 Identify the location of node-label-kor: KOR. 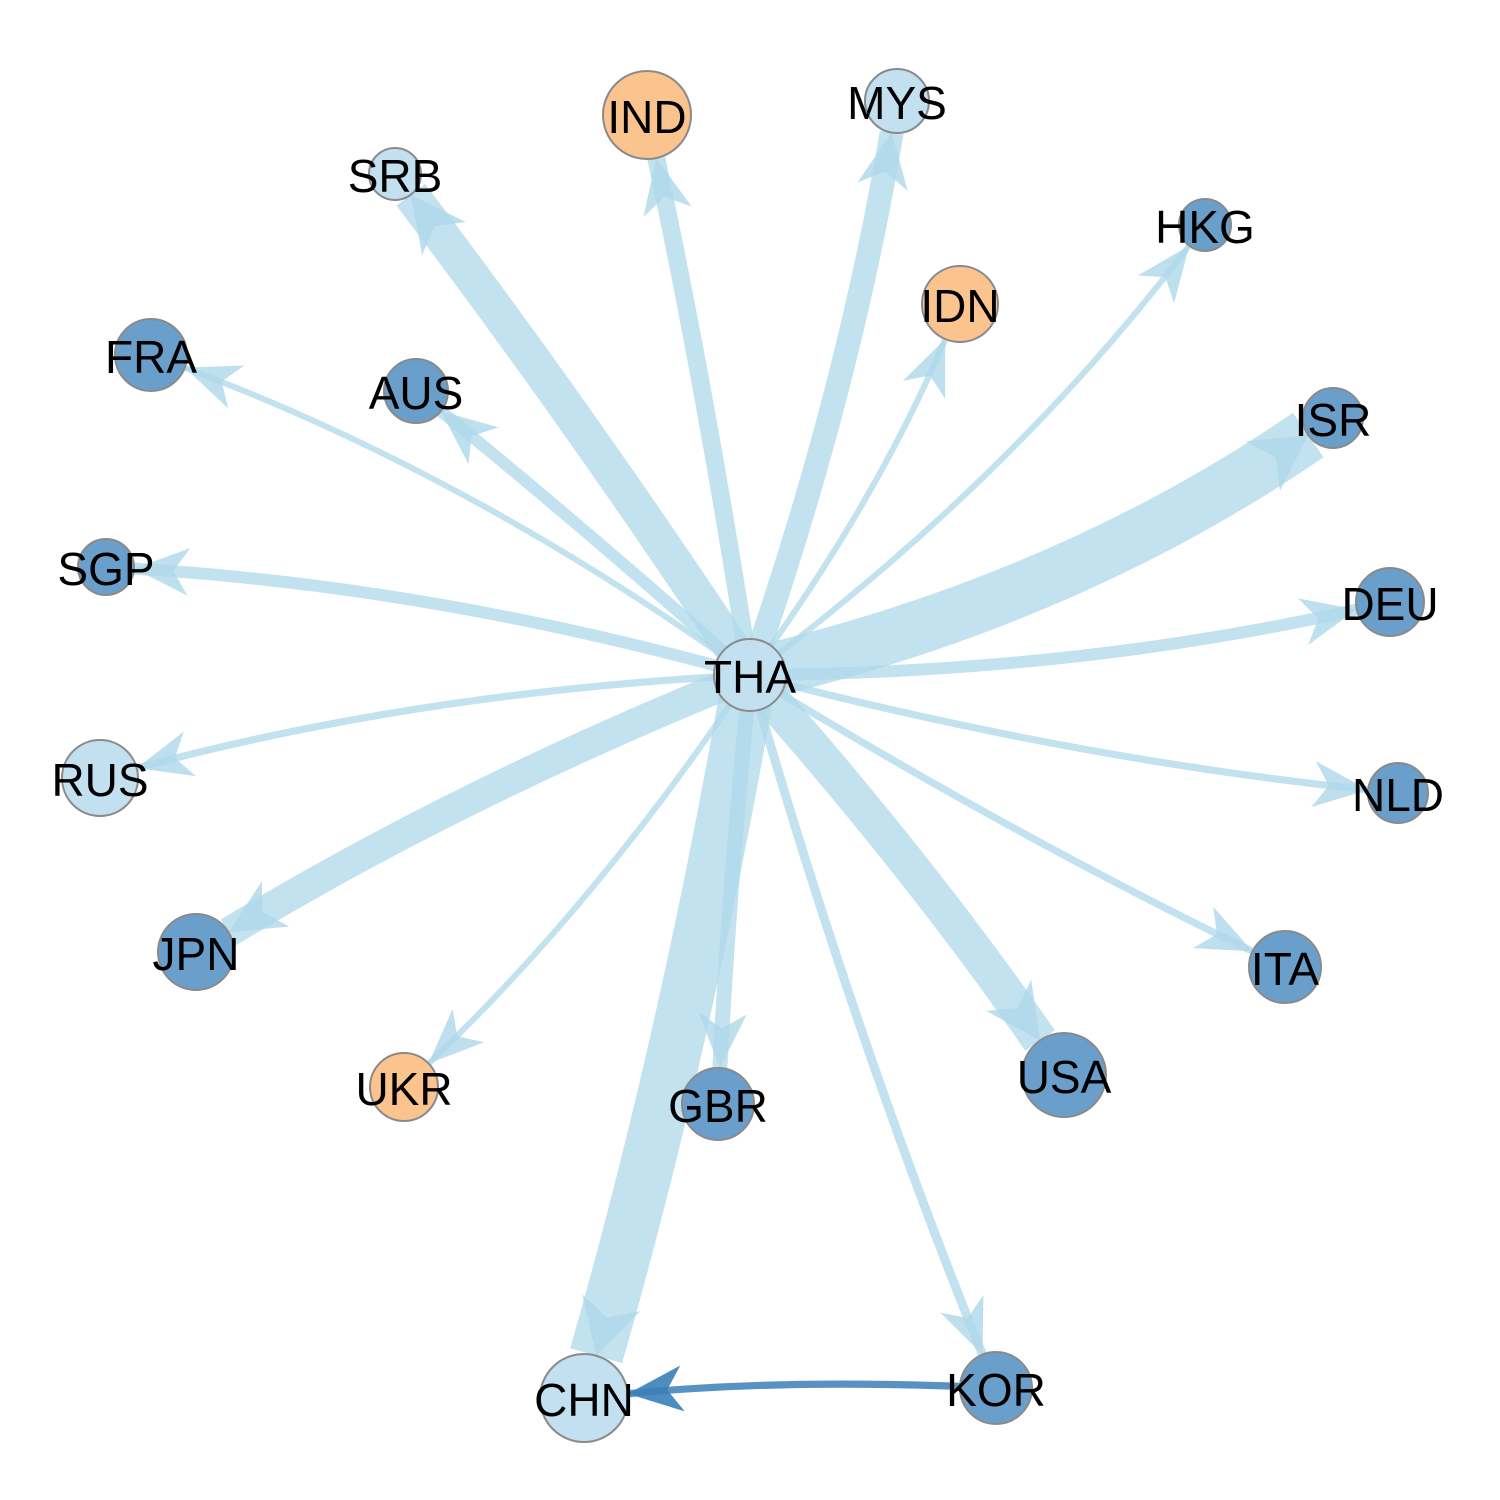
(996, 1390).